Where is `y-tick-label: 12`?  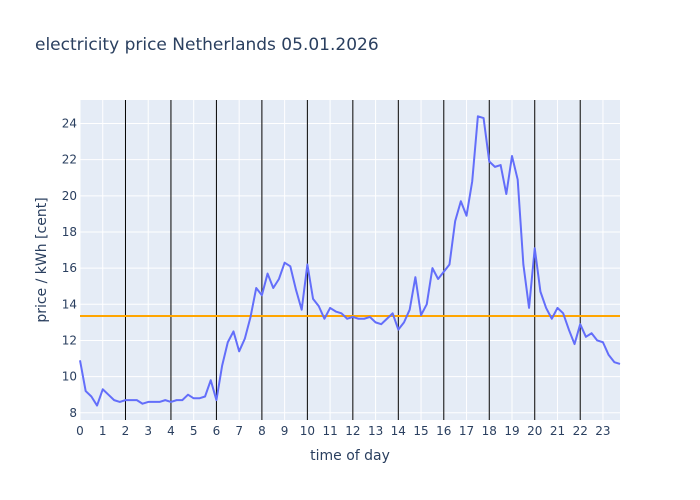
y-tick-label: 12 is located at coordinates (69, 340).